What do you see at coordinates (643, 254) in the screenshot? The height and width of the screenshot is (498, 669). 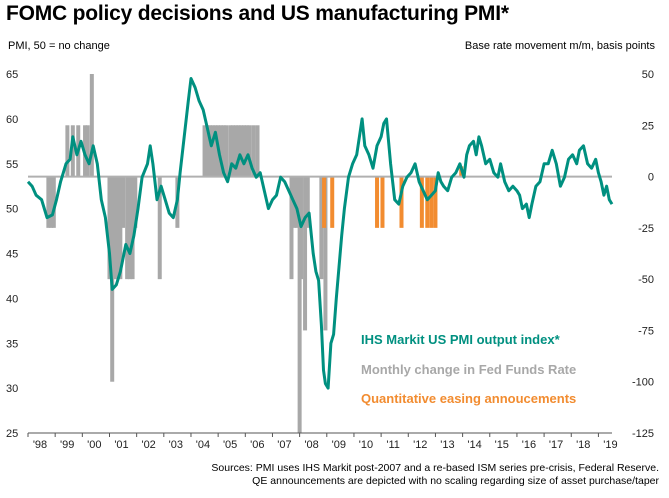 I see `right-axis: 50 25 0 -25 -50 -75 -100 -125` at bounding box center [643, 254].